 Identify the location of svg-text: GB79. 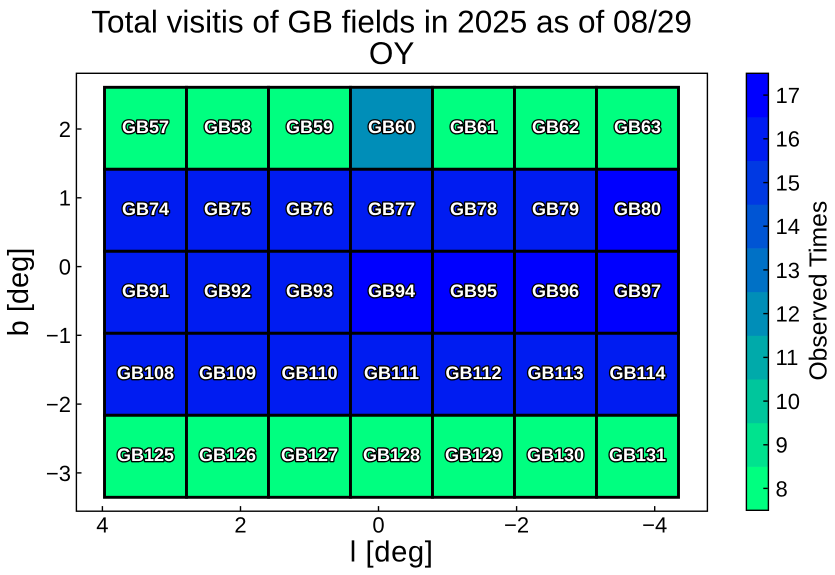
(555, 209).